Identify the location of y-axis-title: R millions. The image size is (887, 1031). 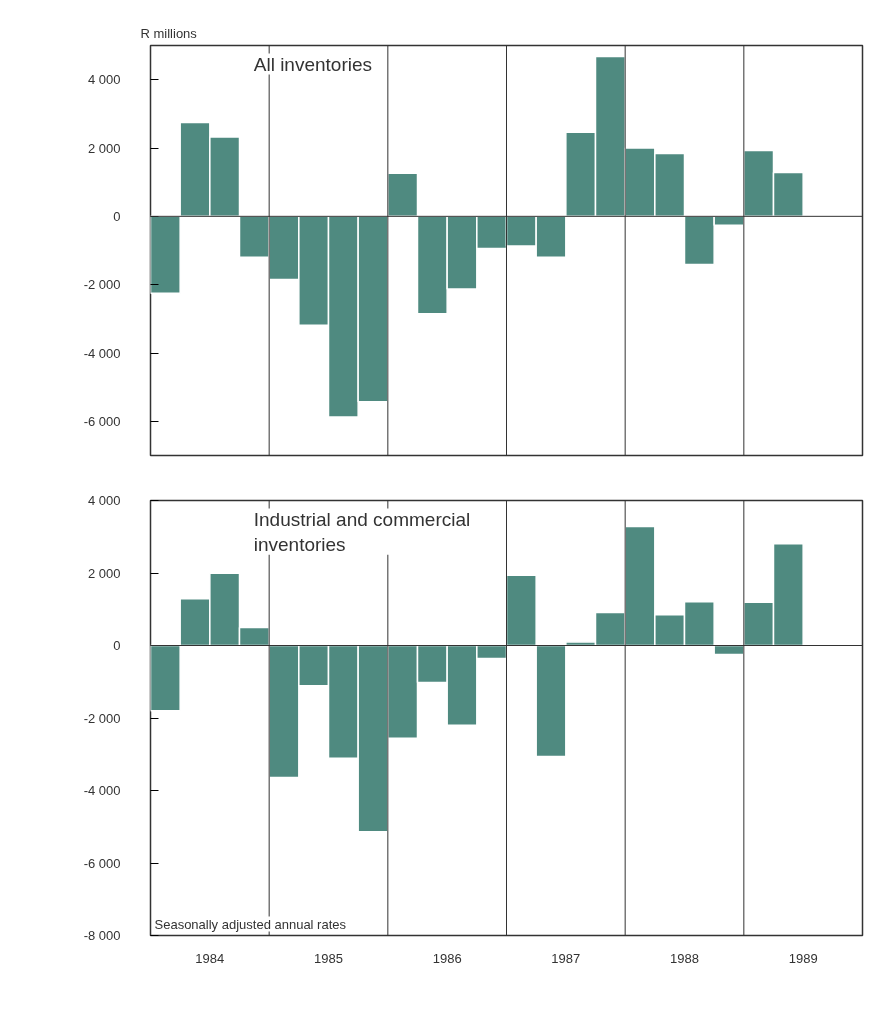
(169, 33).